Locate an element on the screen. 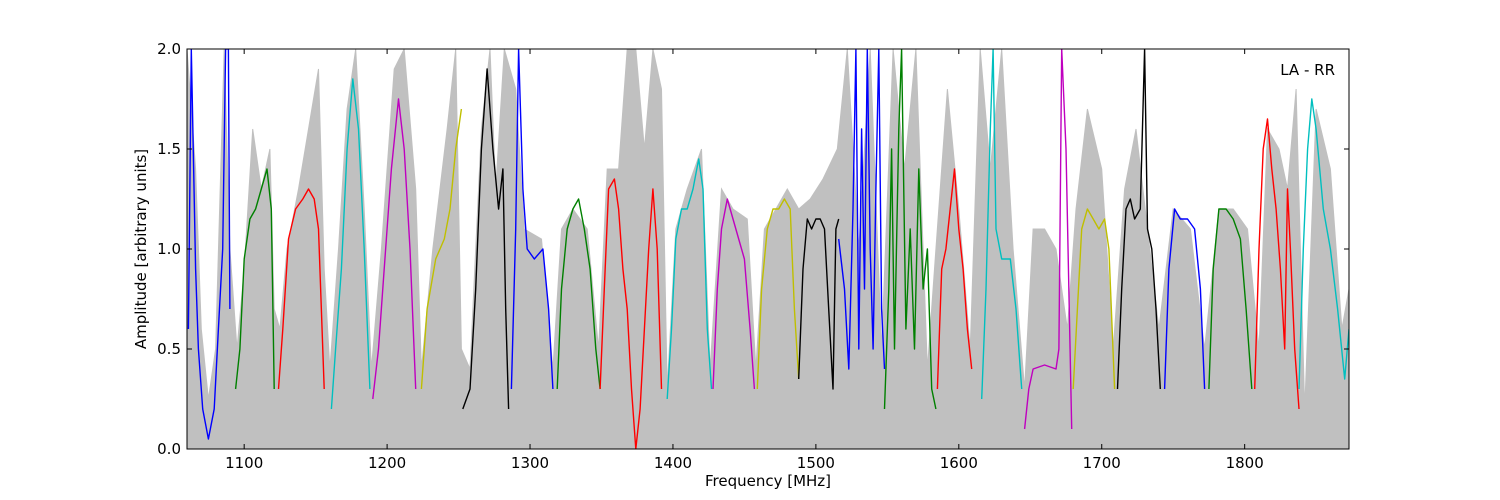  x-tick-label: 1200 is located at coordinates (387, 463).